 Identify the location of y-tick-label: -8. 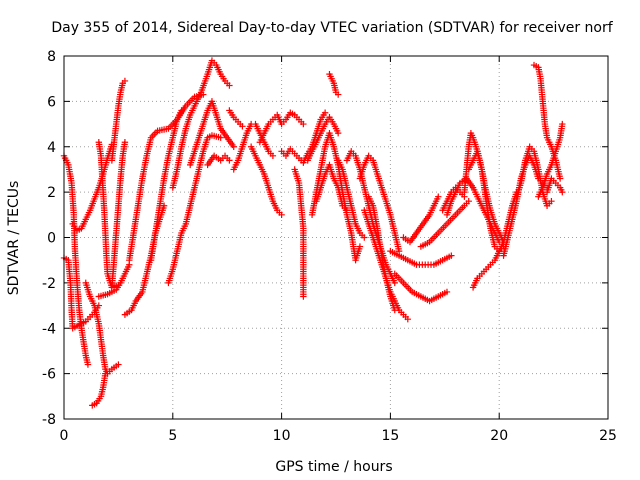
(49, 420).